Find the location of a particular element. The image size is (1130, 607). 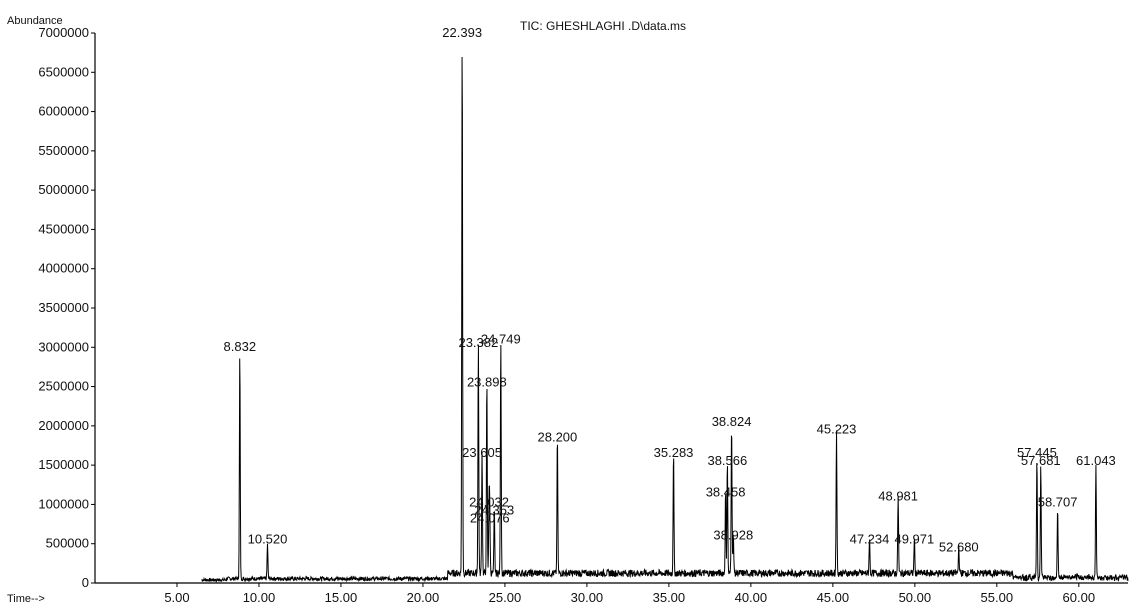

x-tick-label: 50.00 is located at coordinates (915, 597).